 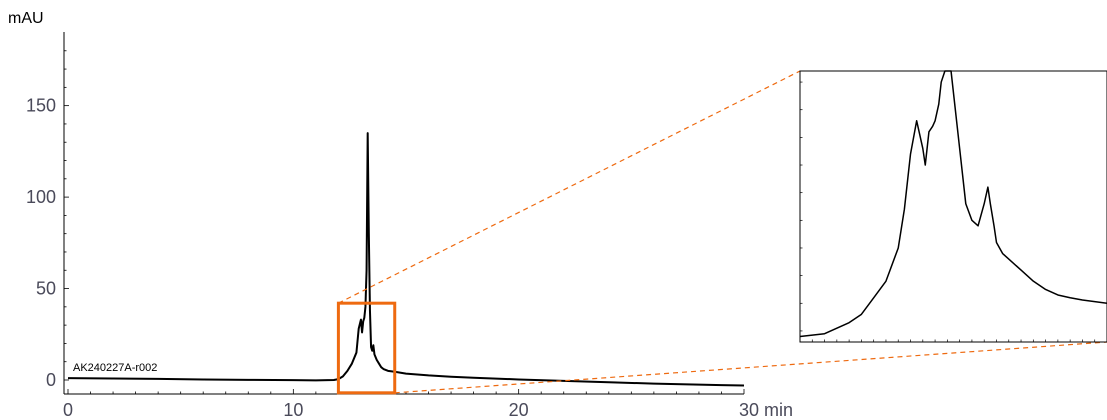 What do you see at coordinates (26, 18) in the screenshot?
I see `y-axis-title: mAU` at bounding box center [26, 18].